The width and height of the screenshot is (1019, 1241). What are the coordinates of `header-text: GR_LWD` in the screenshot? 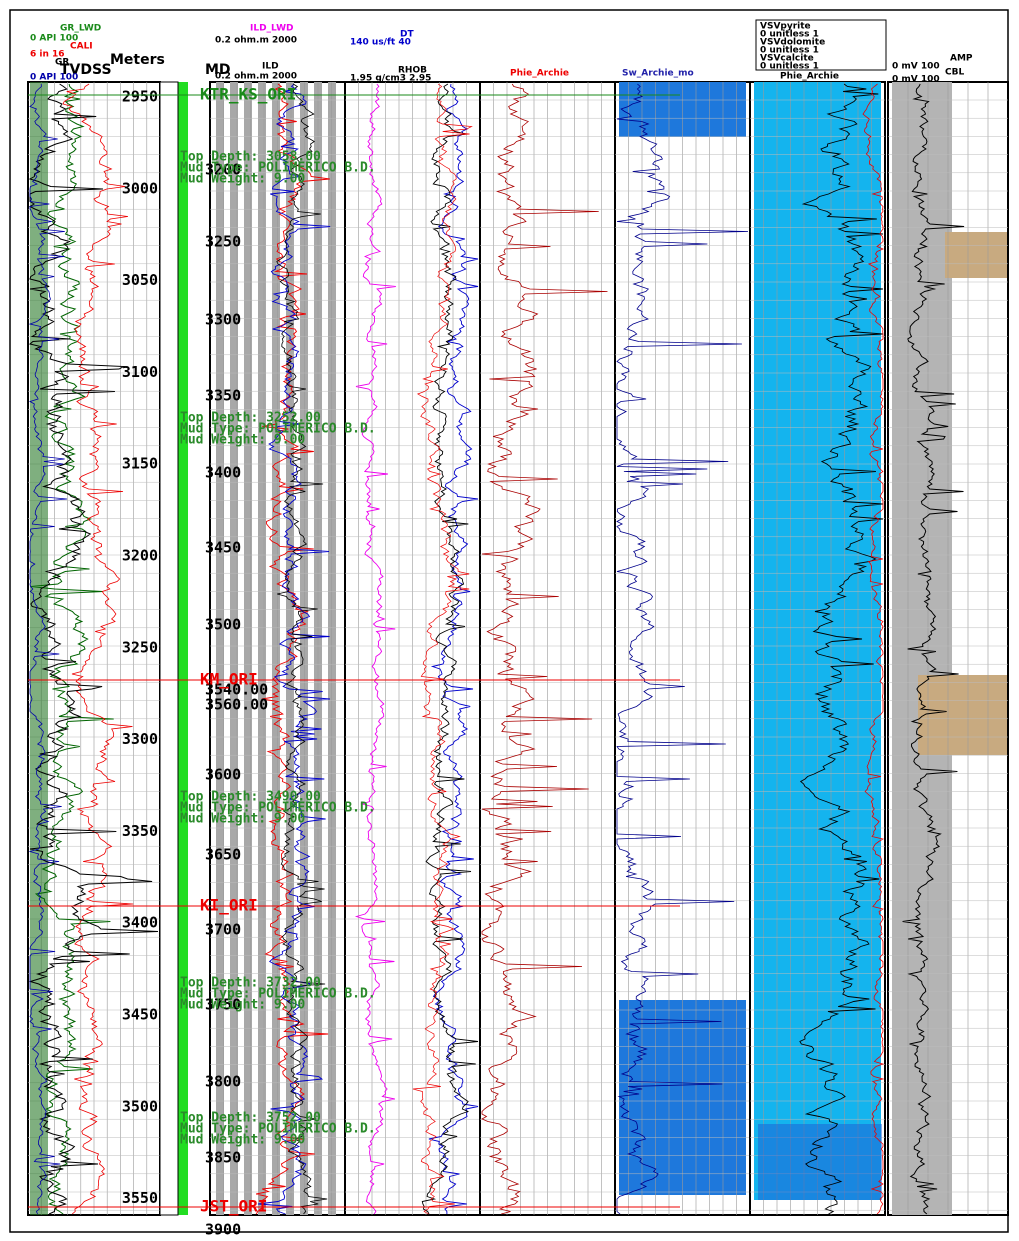 It's located at (80, 29).